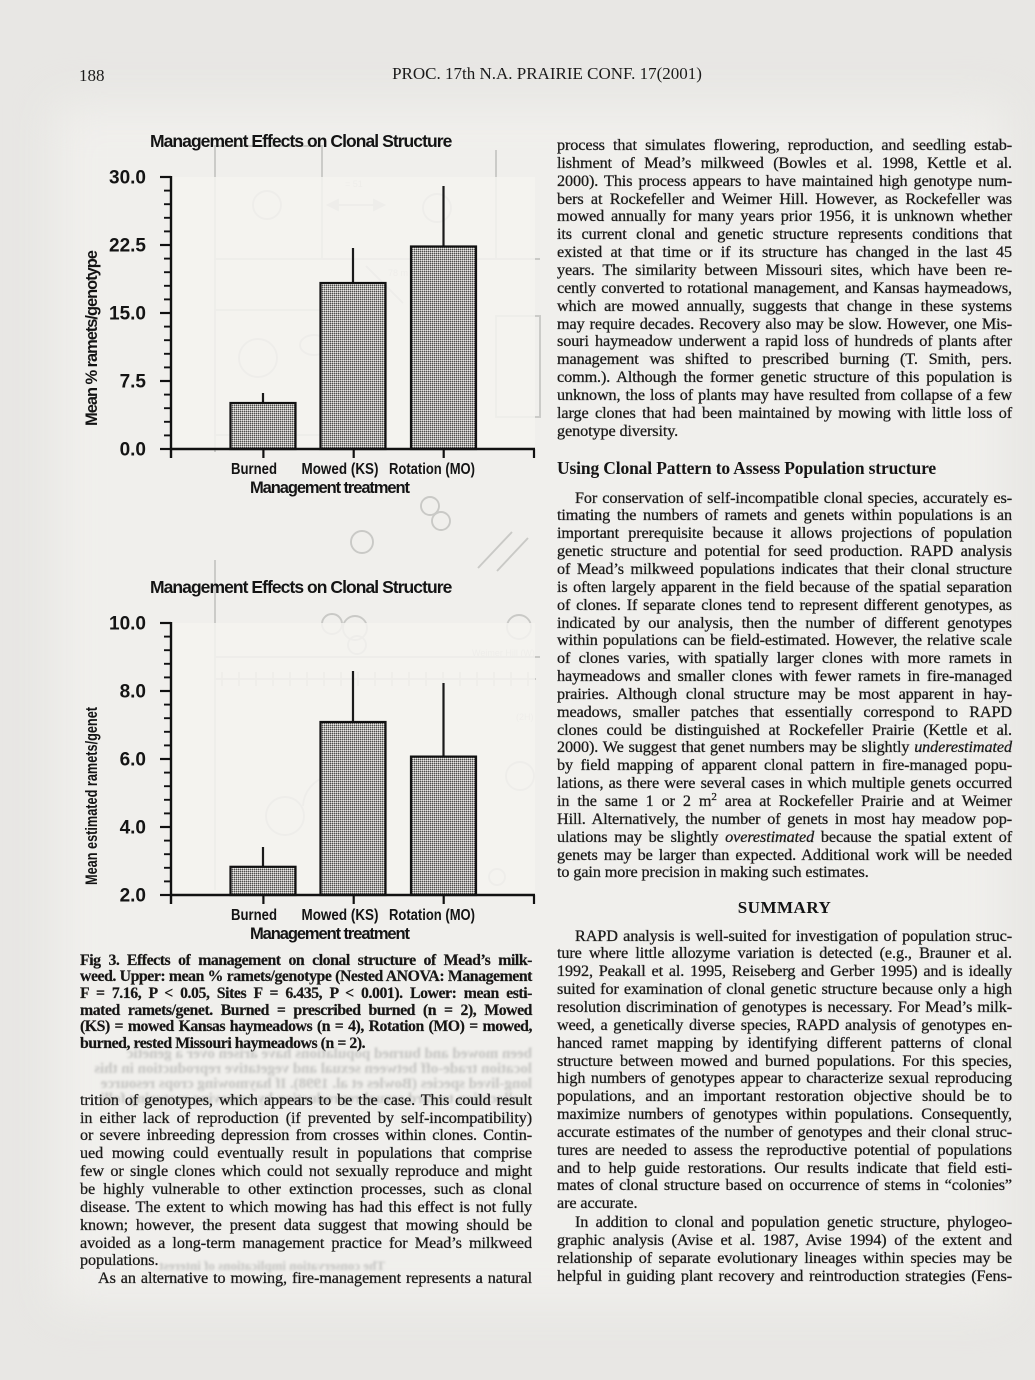 The height and width of the screenshot is (1380, 1035). What do you see at coordinates (133, 828) in the screenshot?
I see `svg-text: 4.0` at bounding box center [133, 828].